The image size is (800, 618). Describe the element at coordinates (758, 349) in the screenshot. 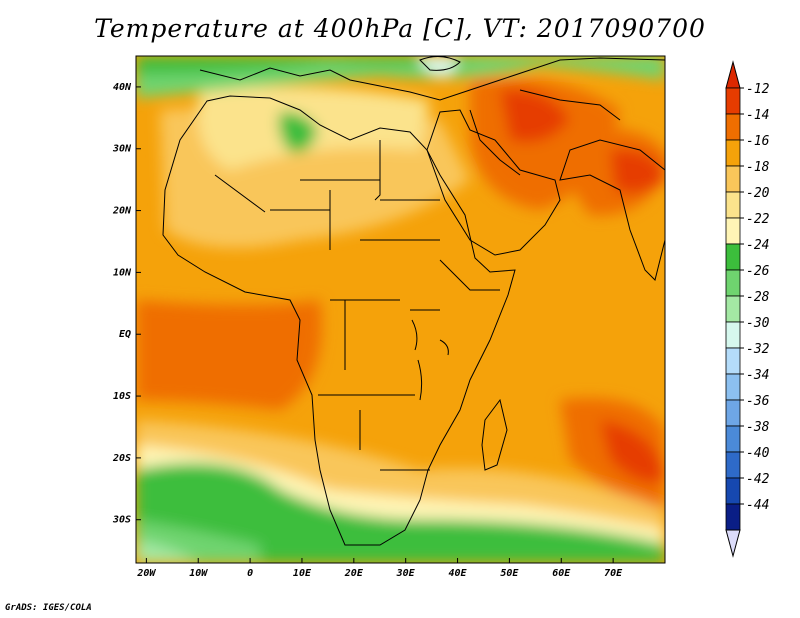

I see `colorbar-label: -32` at that location.